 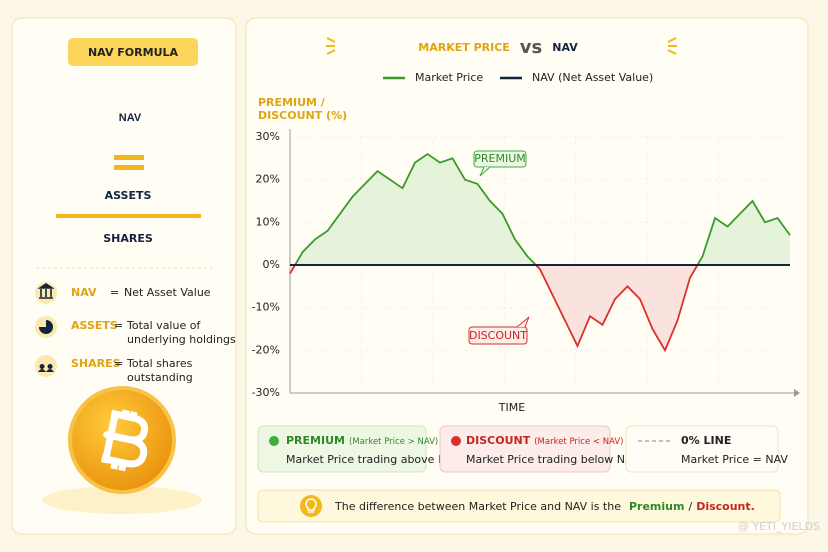 What do you see at coordinates (302, 115) in the screenshot?
I see `y-axis-label: DISCOUNT (%)` at bounding box center [302, 115].